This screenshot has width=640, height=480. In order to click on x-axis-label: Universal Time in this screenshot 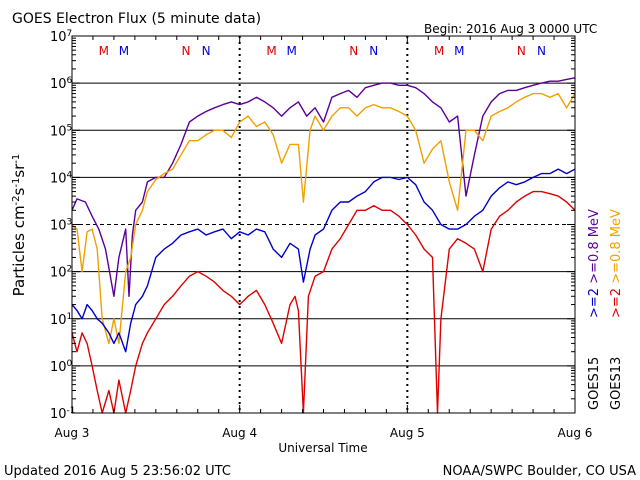, I will do `click(322, 448)`.